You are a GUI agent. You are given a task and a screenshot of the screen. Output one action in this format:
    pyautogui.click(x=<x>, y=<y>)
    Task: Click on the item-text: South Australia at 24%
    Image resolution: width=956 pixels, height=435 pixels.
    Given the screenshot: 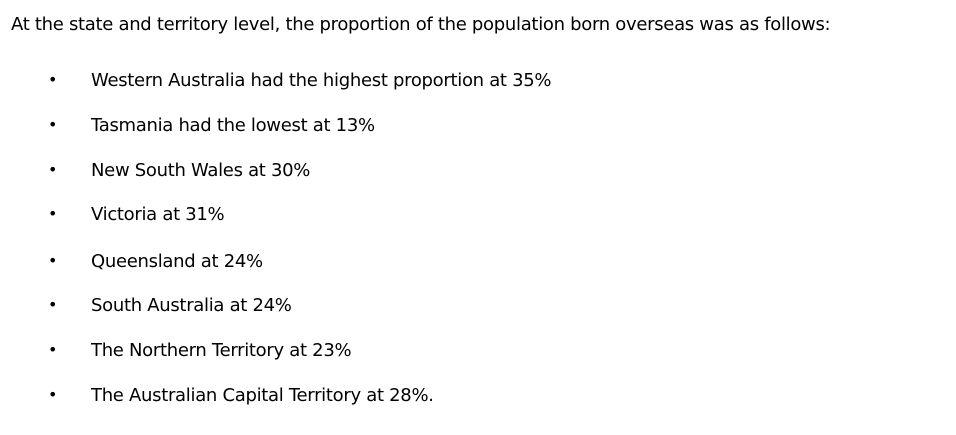 What is the action you would take?
    pyautogui.click(x=191, y=305)
    